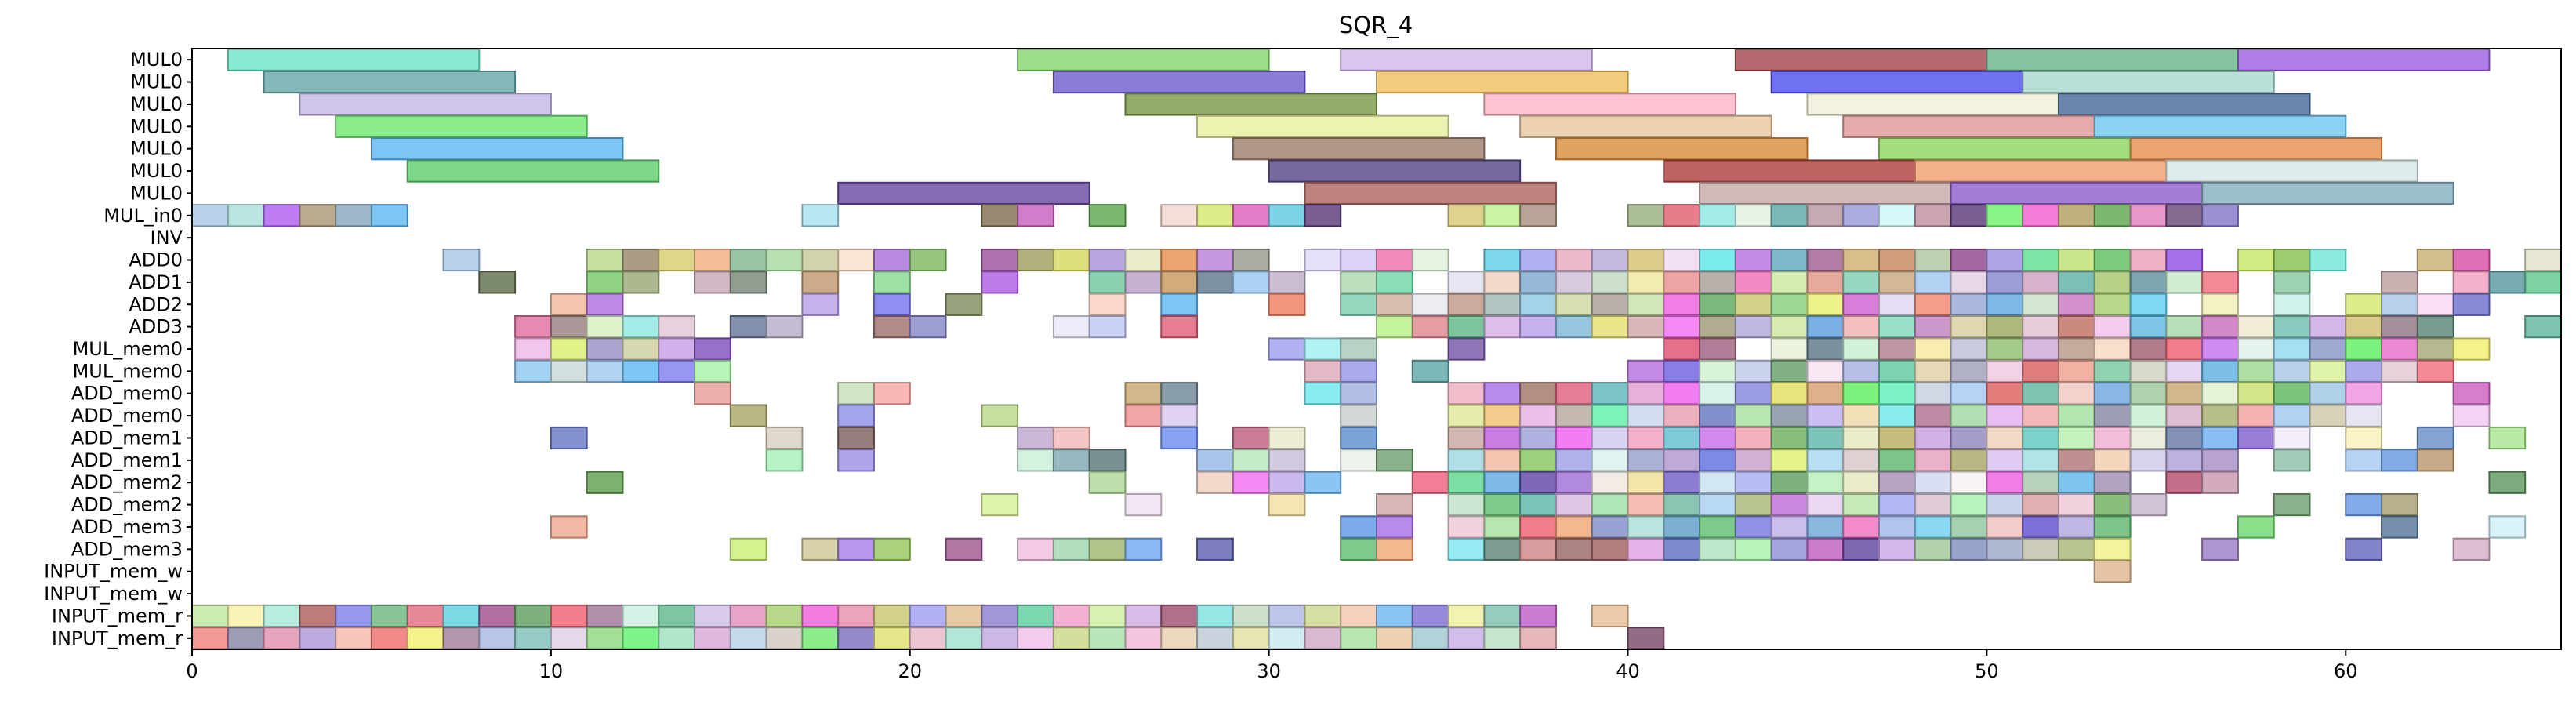 This screenshot has width=2576, height=705. What do you see at coordinates (157, 126) in the screenshot?
I see `y-tick-label: MUL0` at bounding box center [157, 126].